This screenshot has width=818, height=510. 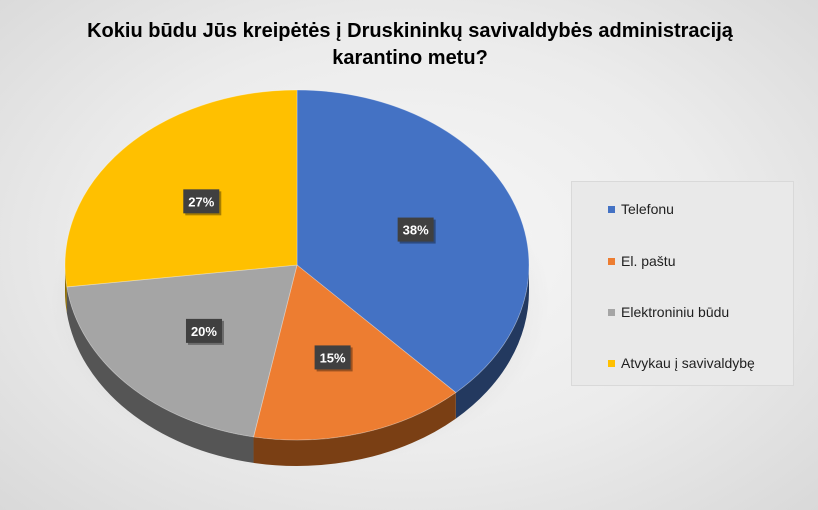 I want to click on pie-slice-atvykau-i-savivaldybe, so click(x=181, y=188).